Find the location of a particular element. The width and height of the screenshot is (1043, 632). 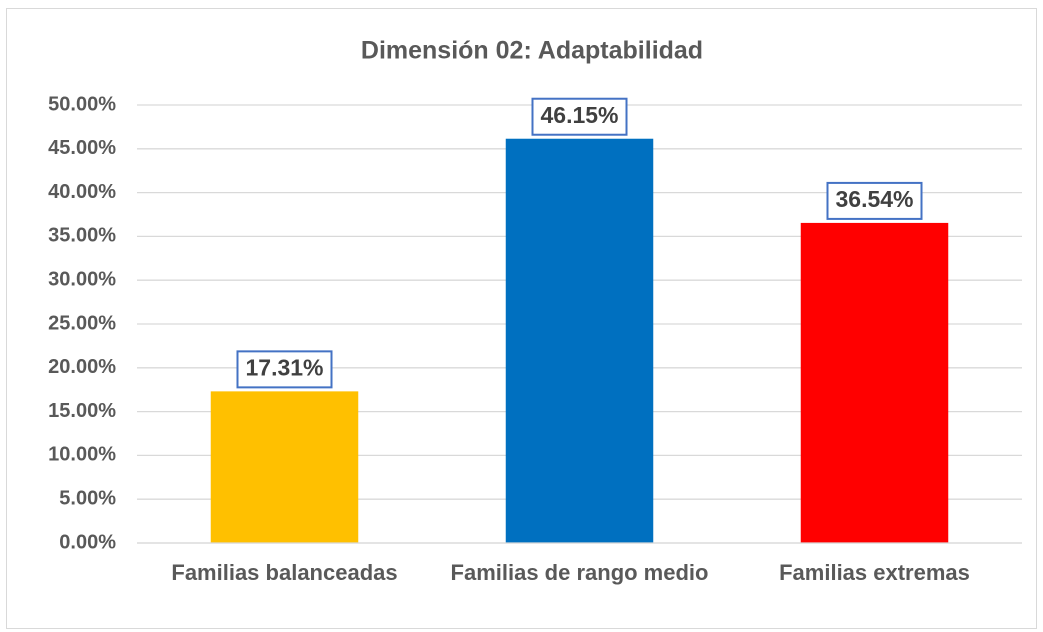

y-tick-label: 0.00% is located at coordinates (87, 542).